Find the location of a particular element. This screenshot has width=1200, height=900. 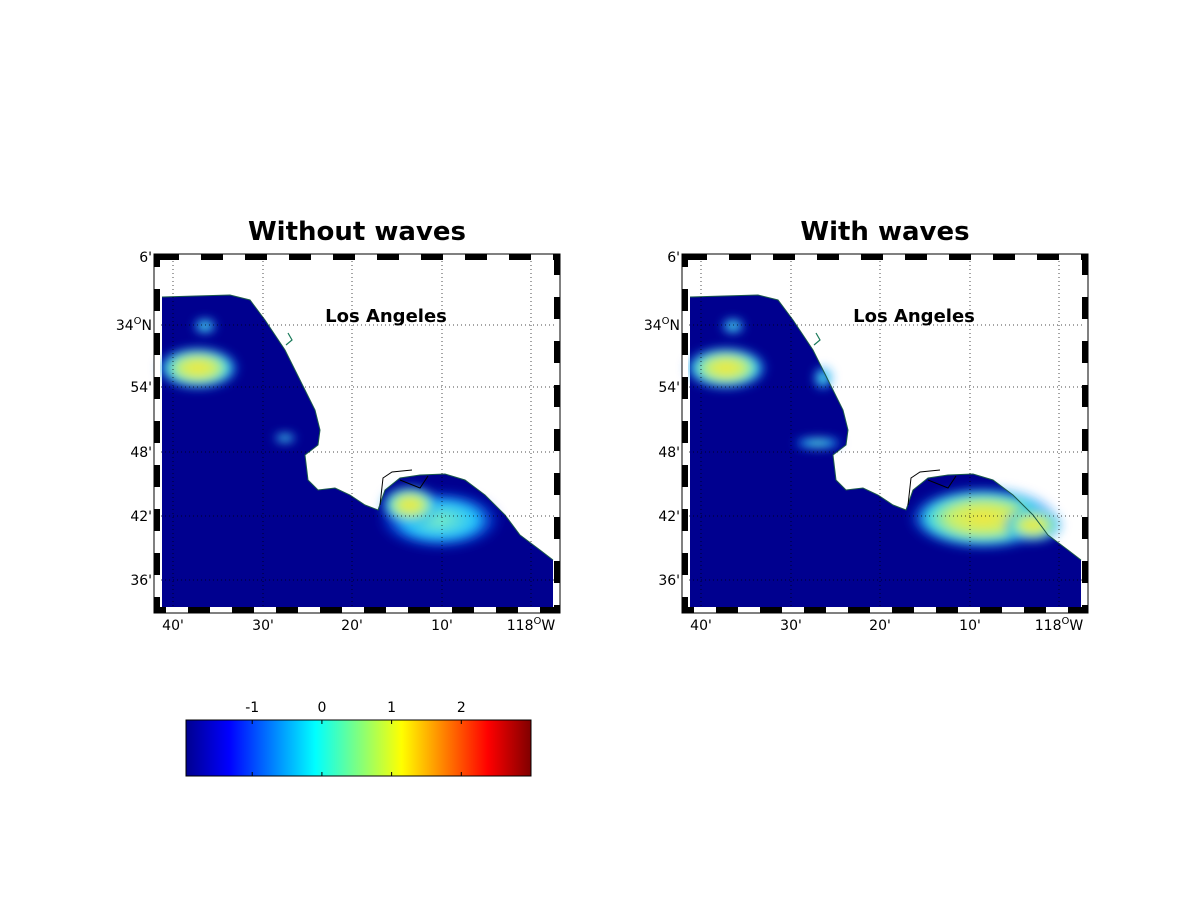

colorbar-tick-label: -1 is located at coordinates (252, 708).